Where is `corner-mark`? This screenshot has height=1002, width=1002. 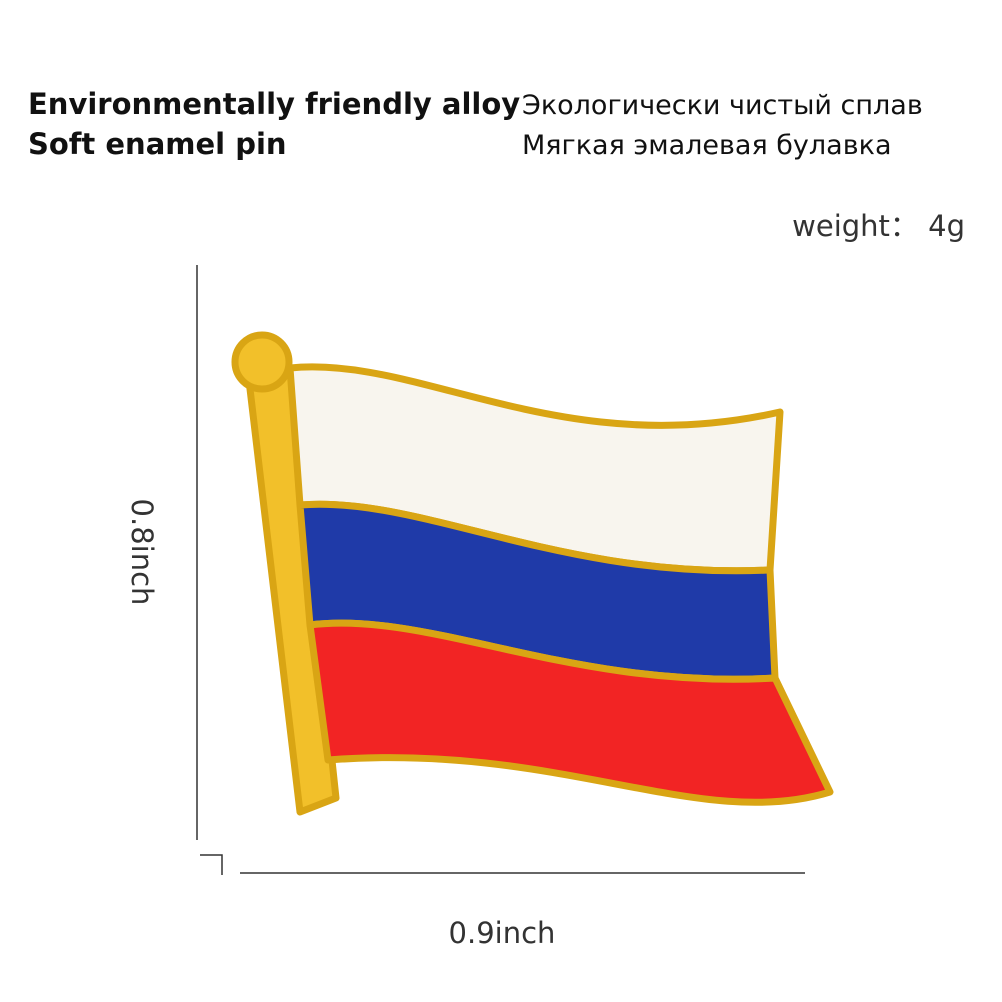
corner-mark is located at coordinates (211, 864).